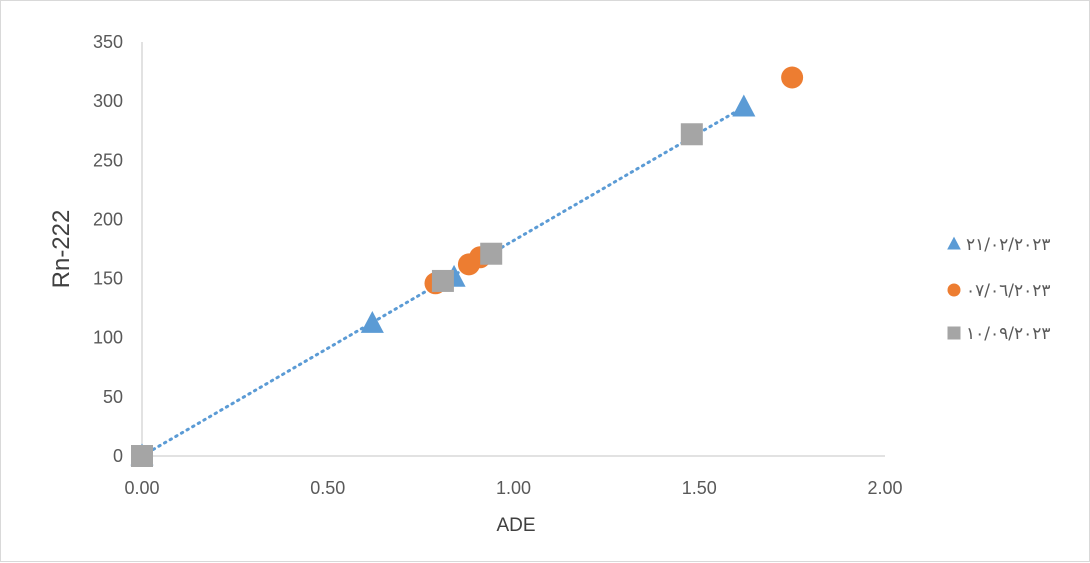  Describe the element at coordinates (108, 279) in the screenshot. I see `y-tick-label: 150` at that location.